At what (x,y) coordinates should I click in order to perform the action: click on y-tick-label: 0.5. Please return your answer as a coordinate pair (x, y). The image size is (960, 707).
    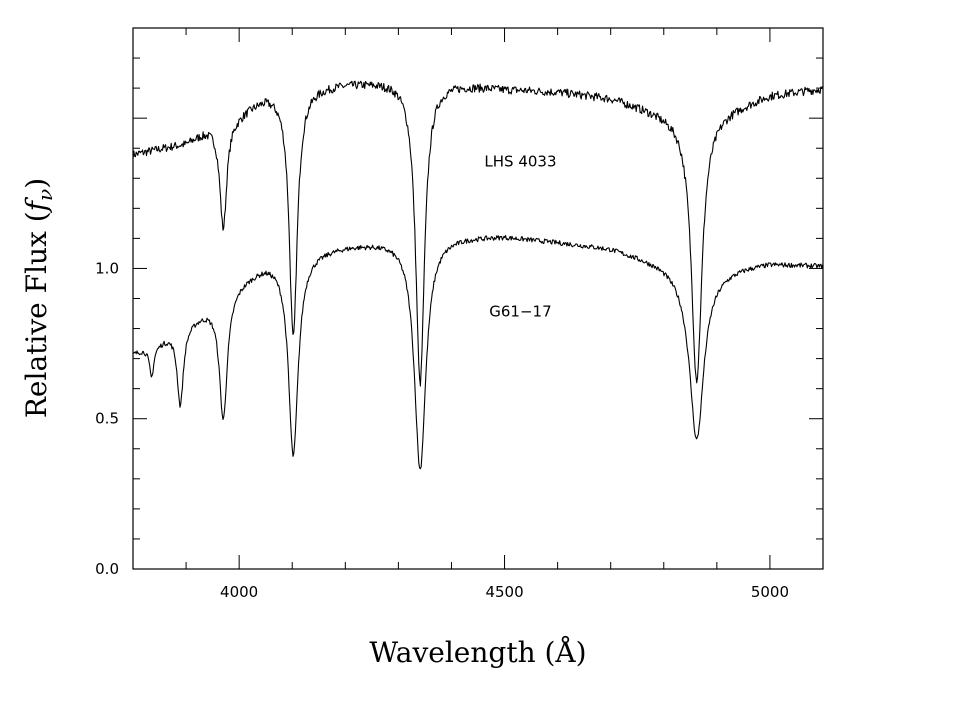
    Looking at the image, I should click on (107, 419).